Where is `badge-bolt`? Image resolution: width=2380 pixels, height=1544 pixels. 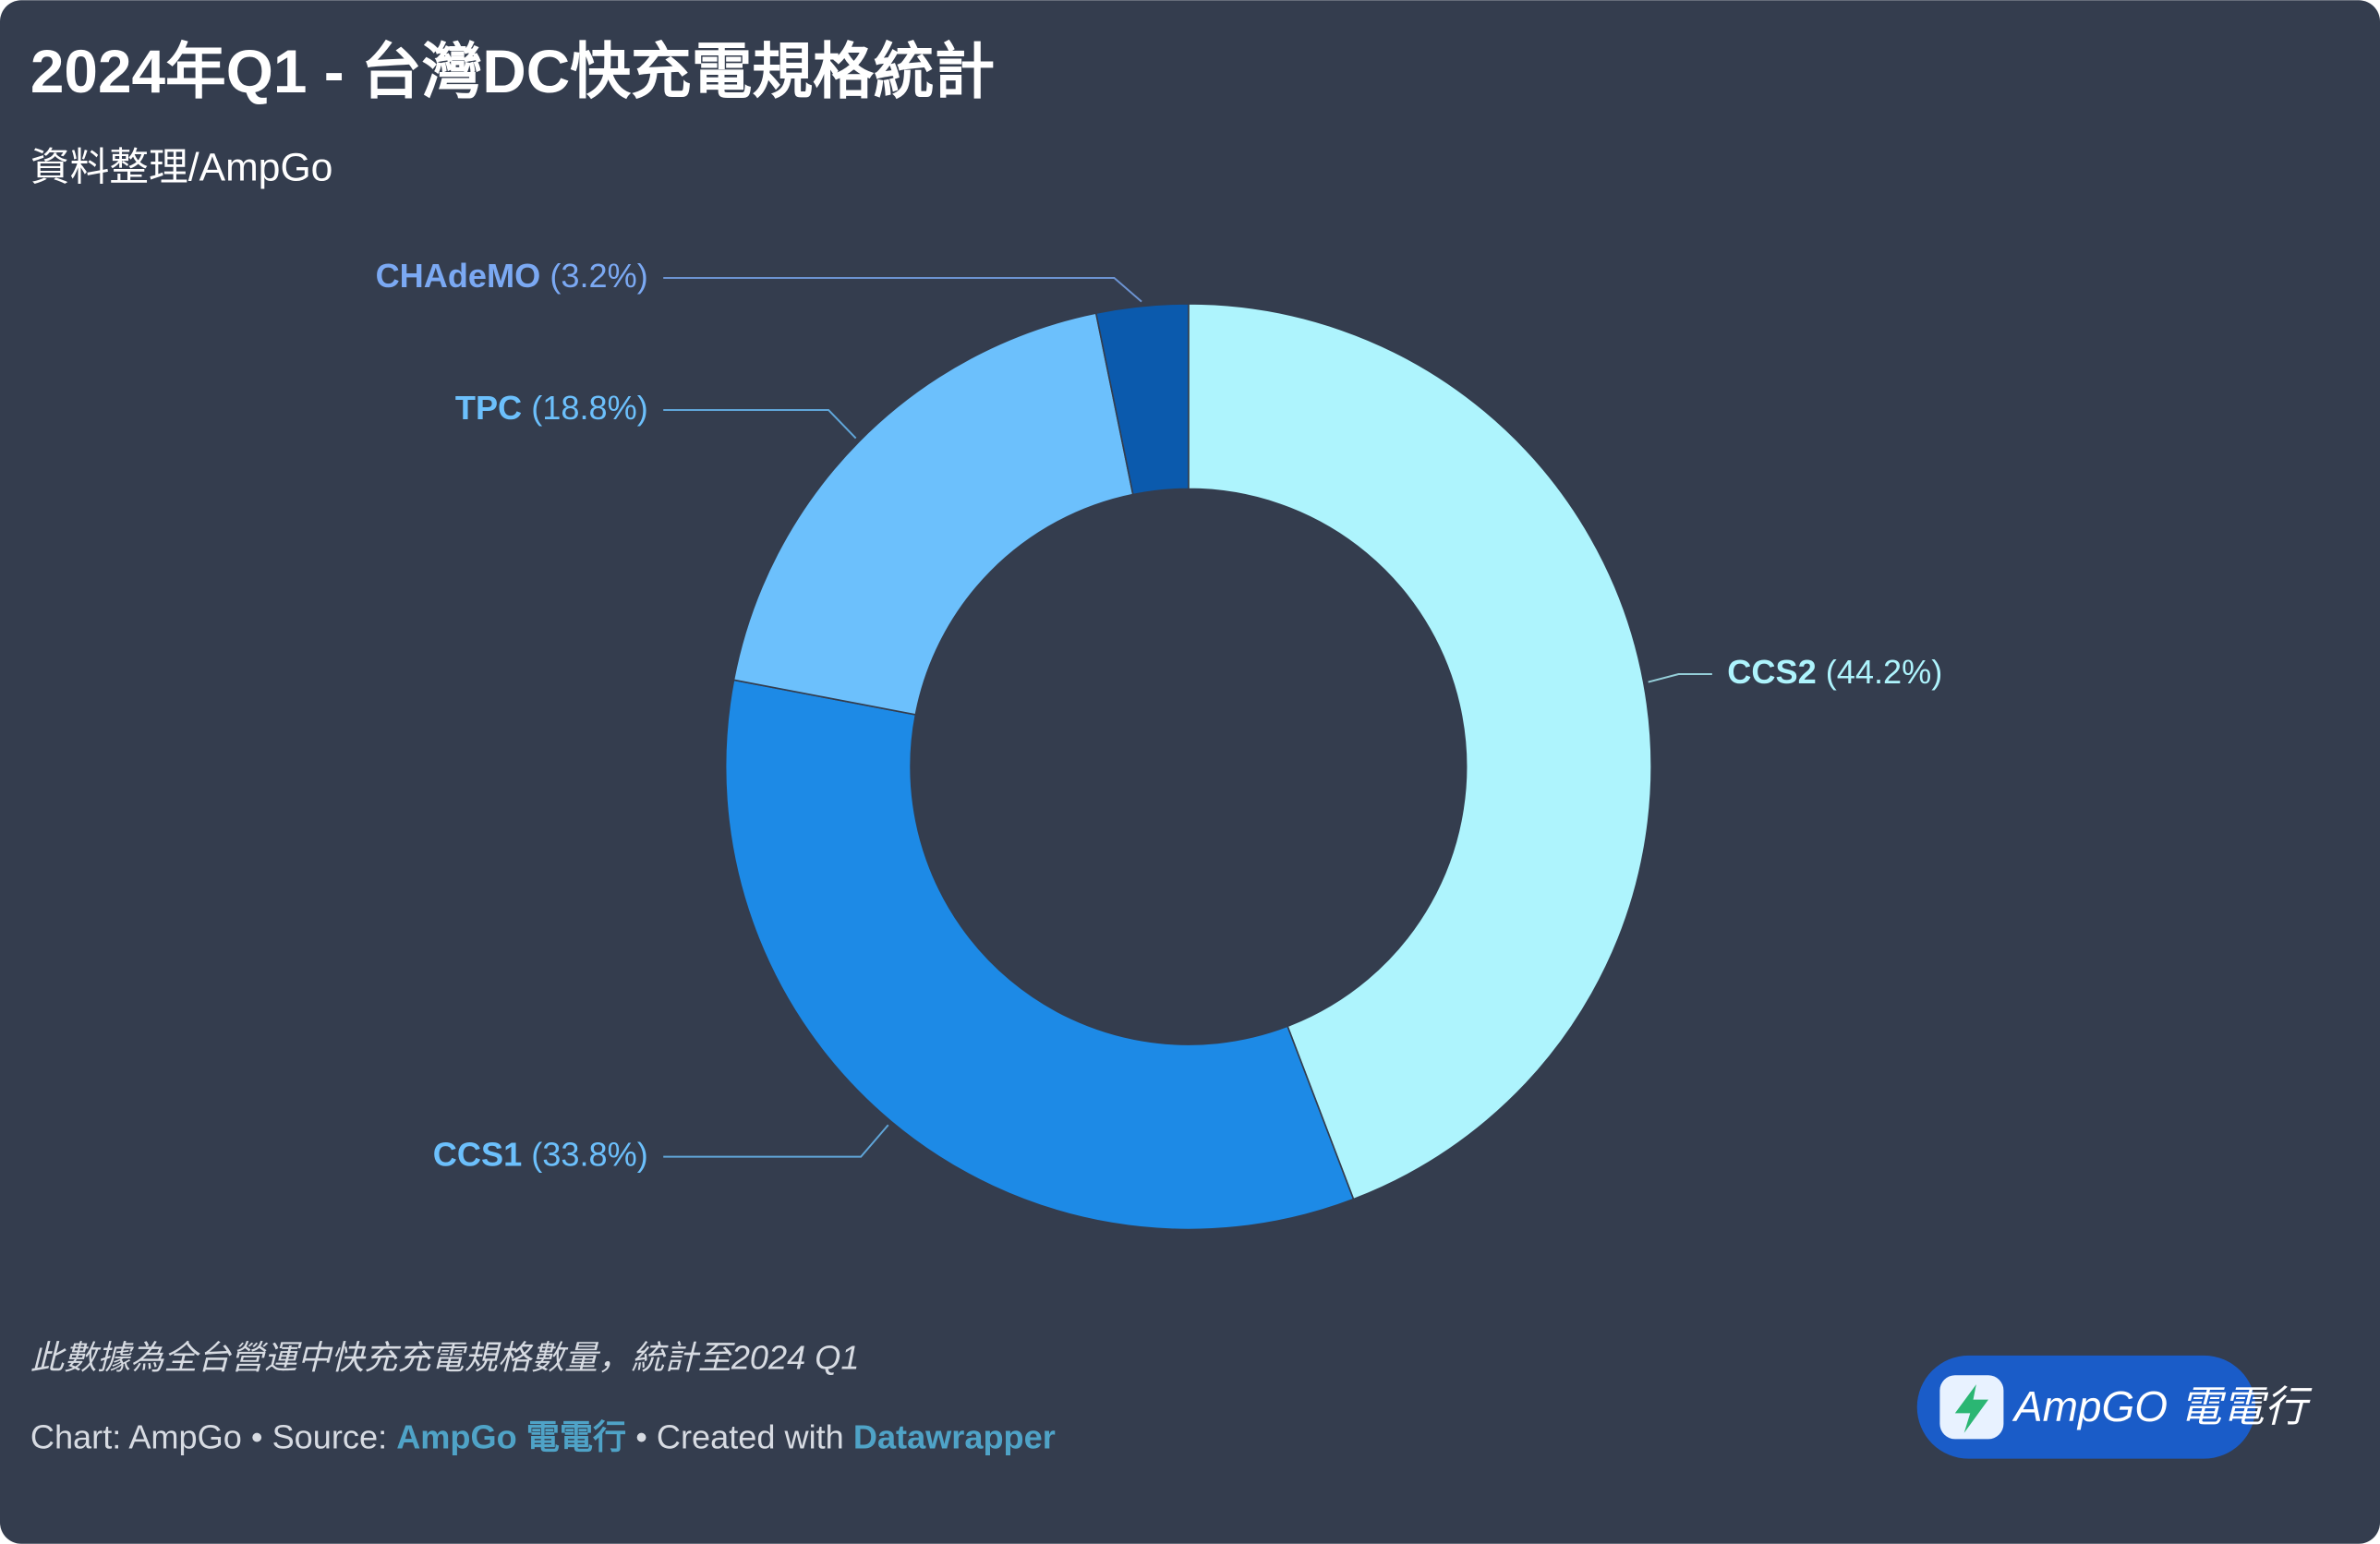
badge-bolt is located at coordinates (1971, 1409).